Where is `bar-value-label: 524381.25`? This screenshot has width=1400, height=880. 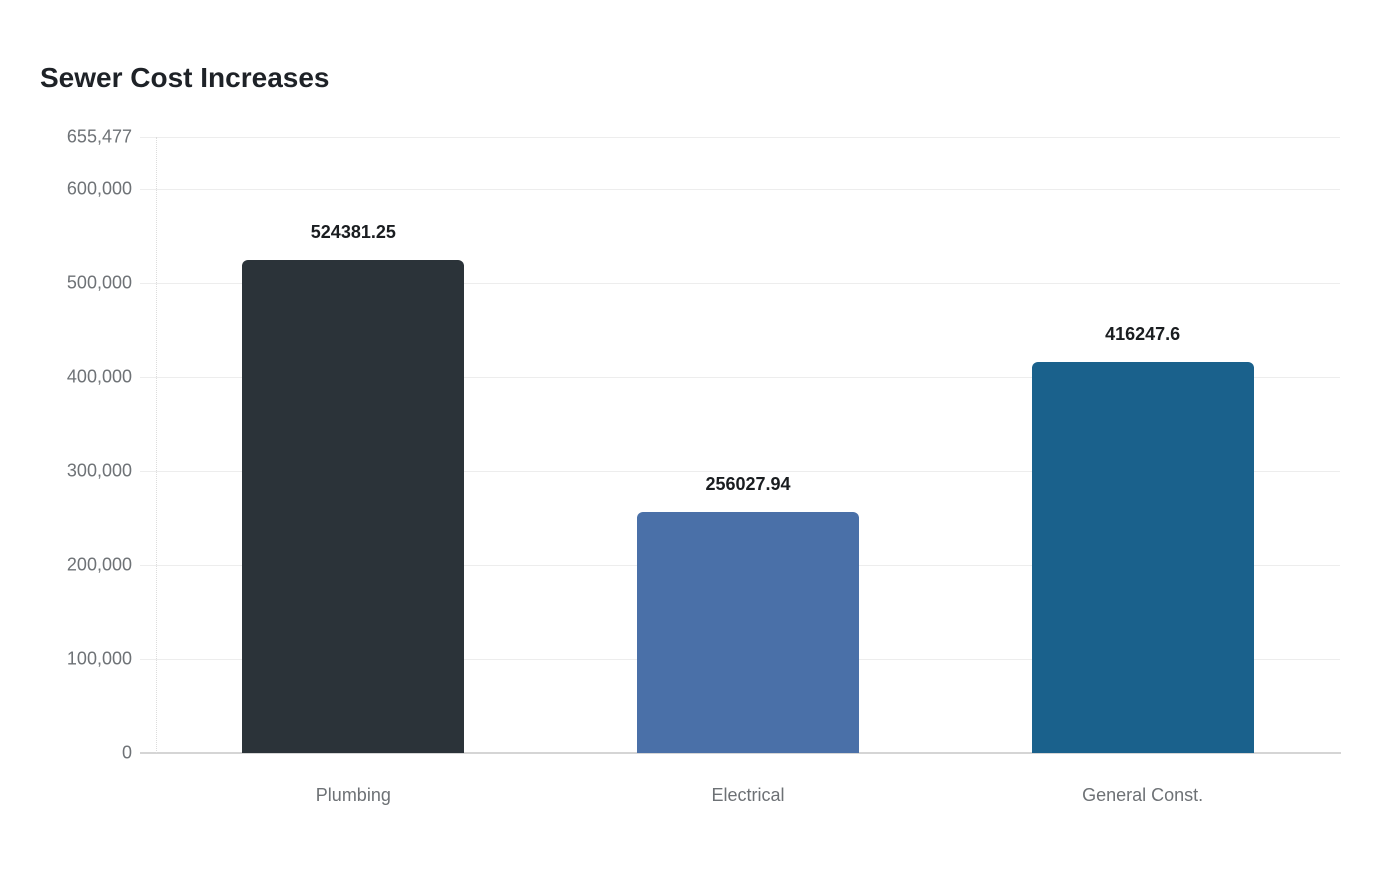
bar-value-label: 524381.25 is located at coordinates (353, 232).